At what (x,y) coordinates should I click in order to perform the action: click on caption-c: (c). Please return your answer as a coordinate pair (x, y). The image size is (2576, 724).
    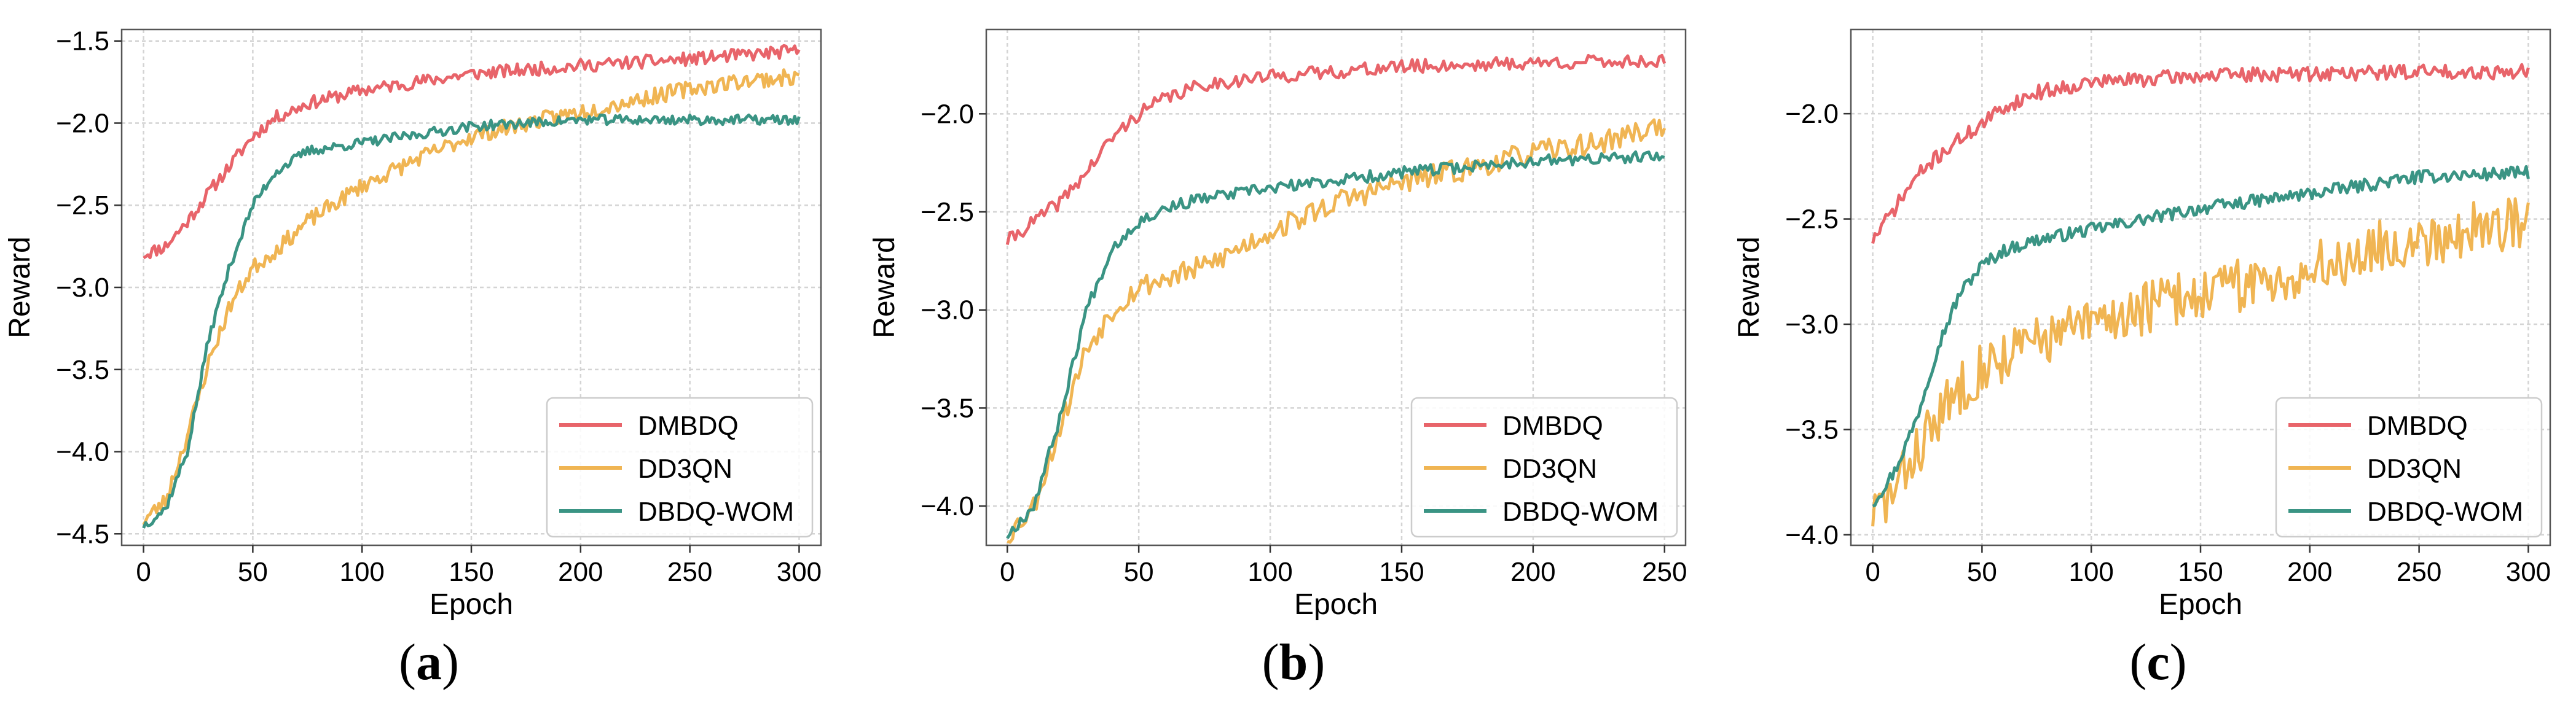
    Looking at the image, I should click on (2158, 662).